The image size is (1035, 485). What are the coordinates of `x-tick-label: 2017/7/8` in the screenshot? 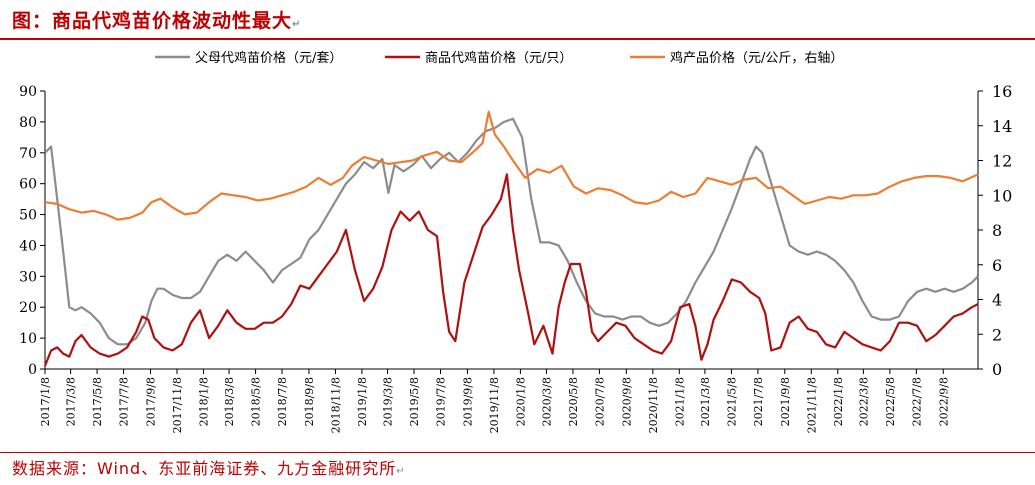 It's located at (124, 401).